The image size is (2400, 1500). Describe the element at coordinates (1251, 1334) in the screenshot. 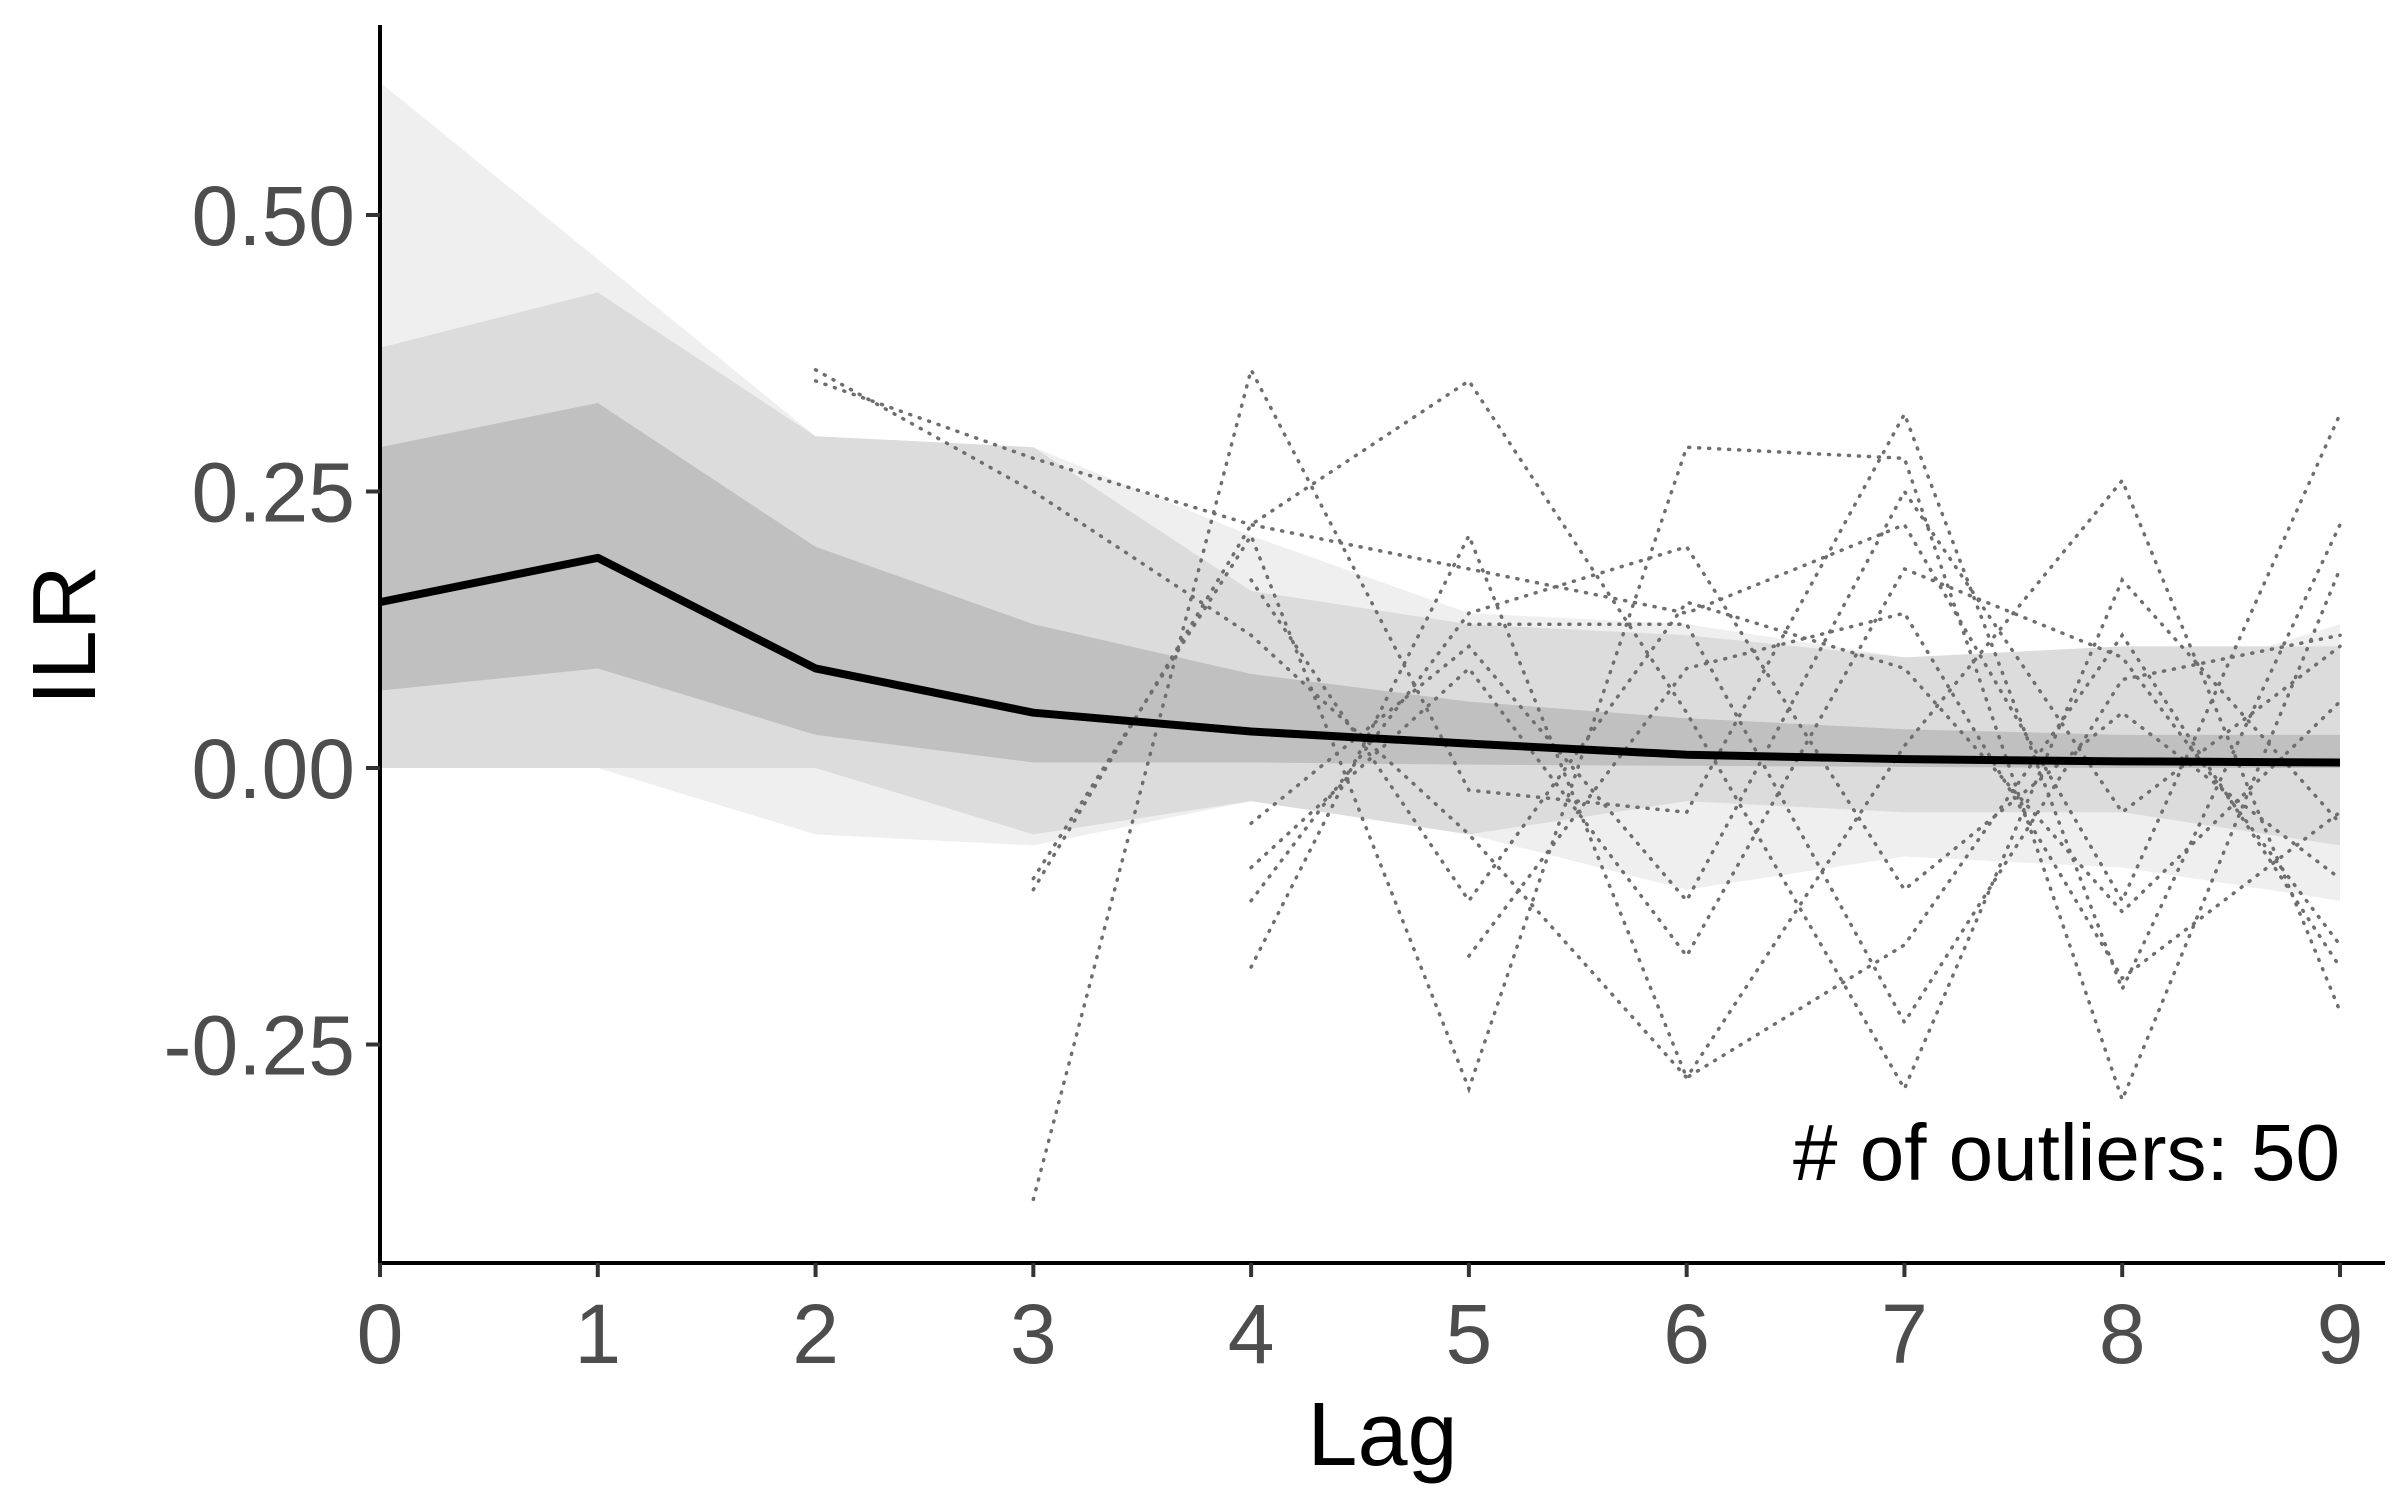

I see `x-tick-label-4: 4` at that location.